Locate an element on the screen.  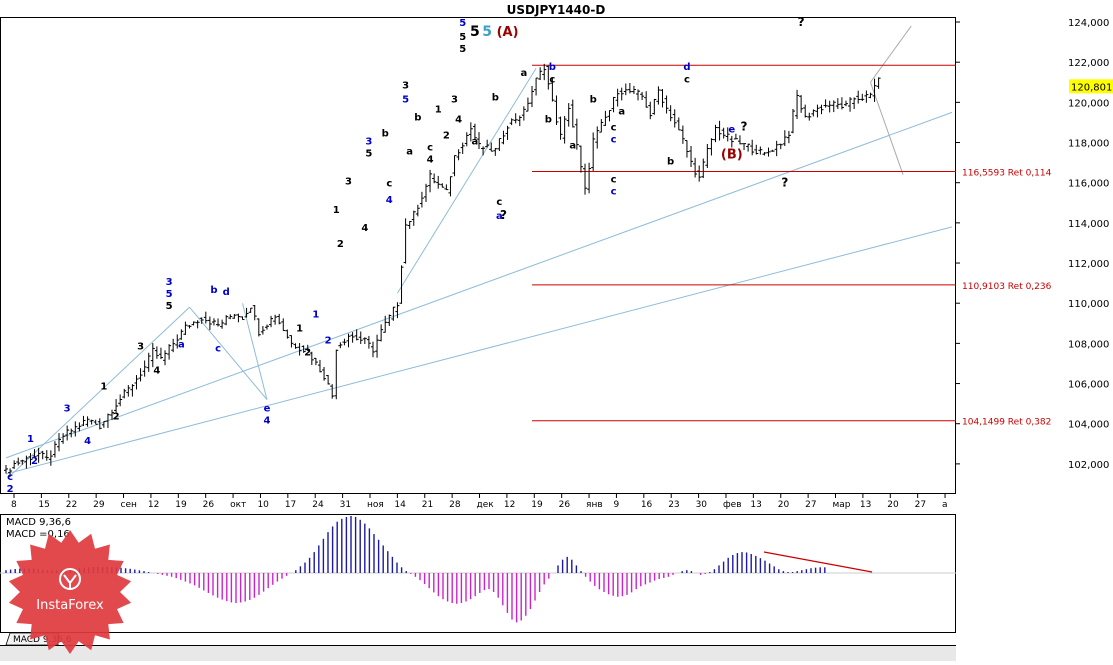
price-tick-label: 118,000 is located at coordinates (1088, 144).